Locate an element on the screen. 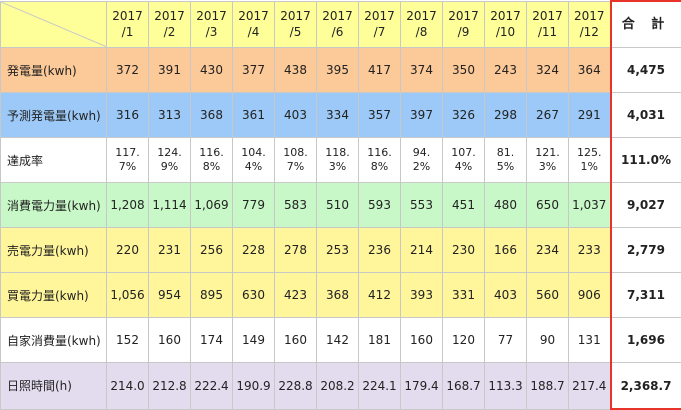  value-cell: 377 is located at coordinates (254, 70).